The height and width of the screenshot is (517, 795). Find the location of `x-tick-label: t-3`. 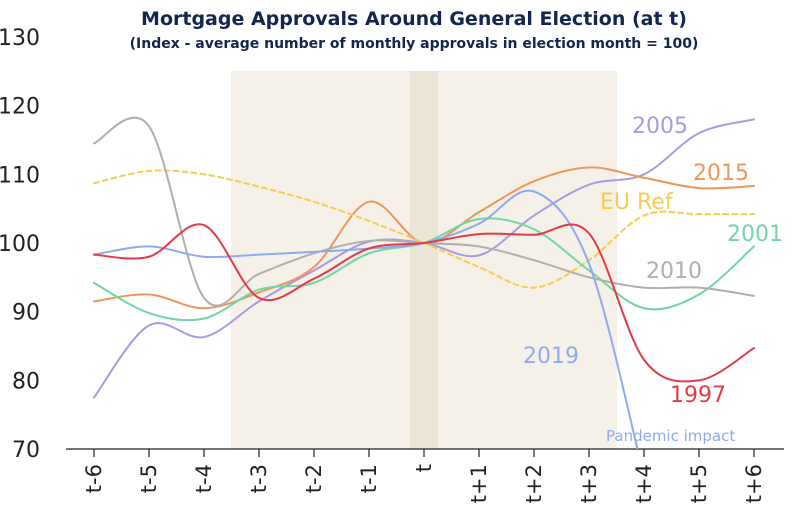

x-tick-label: t-3 is located at coordinates (259, 478).